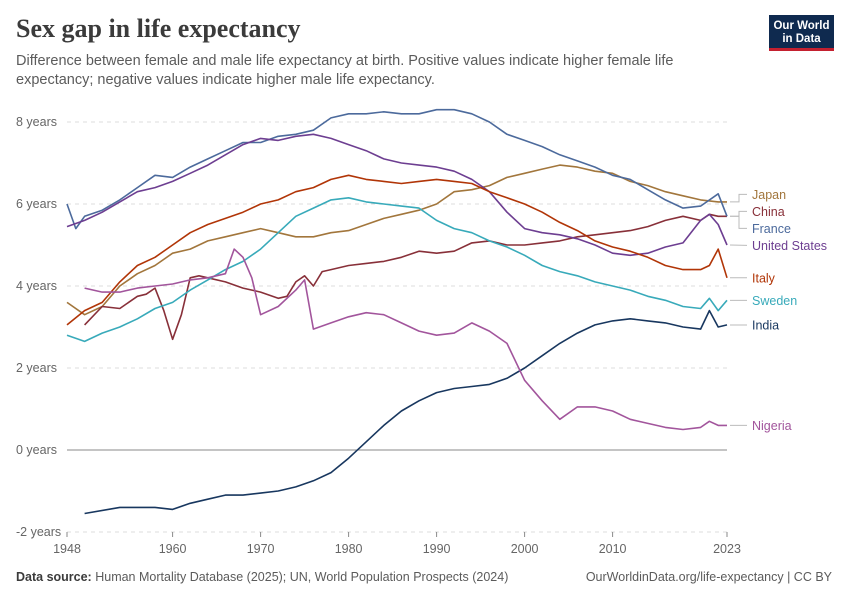 The image size is (850, 600). I want to click on x-tick-label: 1980, so click(349, 549).